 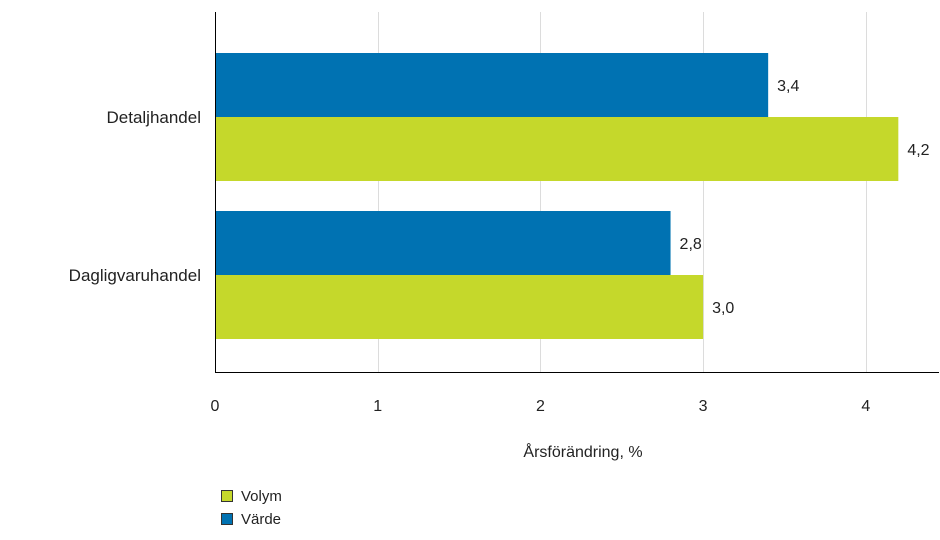 What do you see at coordinates (227, 519) in the screenshot?
I see `legend-swatch-varde` at bounding box center [227, 519].